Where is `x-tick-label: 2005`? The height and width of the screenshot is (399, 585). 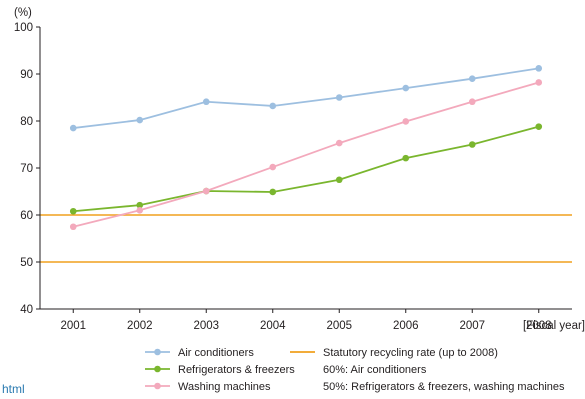
x-tick-label: 2005 is located at coordinates (339, 326).